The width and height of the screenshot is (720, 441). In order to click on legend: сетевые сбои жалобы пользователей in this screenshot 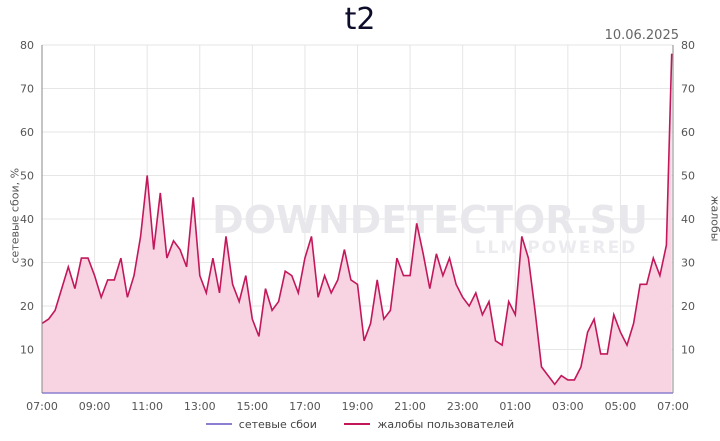, I will do `click(360, 423)`.